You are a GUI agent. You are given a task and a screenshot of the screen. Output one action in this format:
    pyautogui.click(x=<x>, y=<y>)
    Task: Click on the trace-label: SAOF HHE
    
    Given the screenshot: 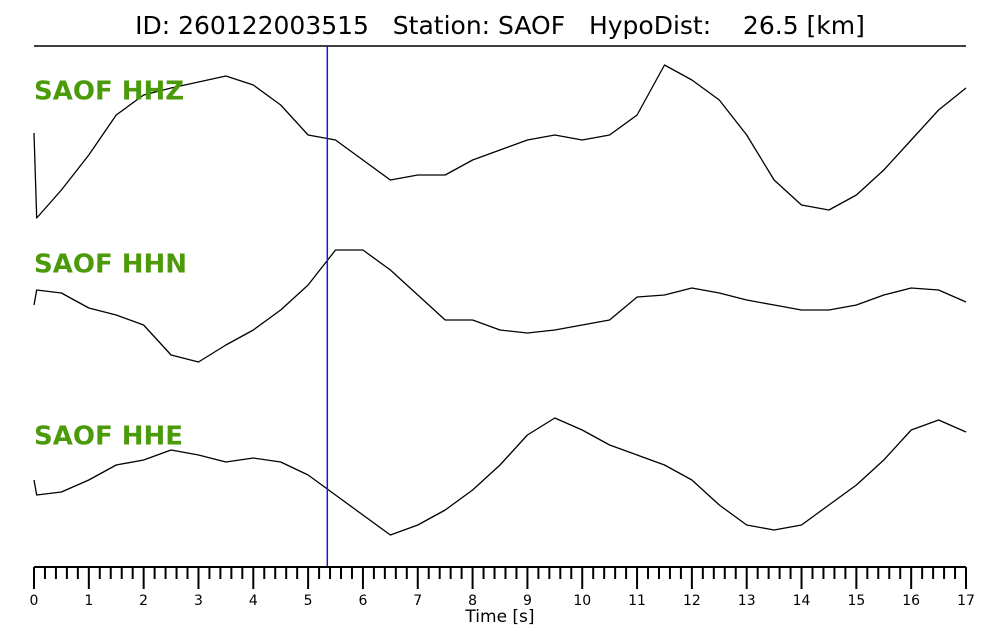 What is the action you would take?
    pyautogui.click(x=108, y=437)
    